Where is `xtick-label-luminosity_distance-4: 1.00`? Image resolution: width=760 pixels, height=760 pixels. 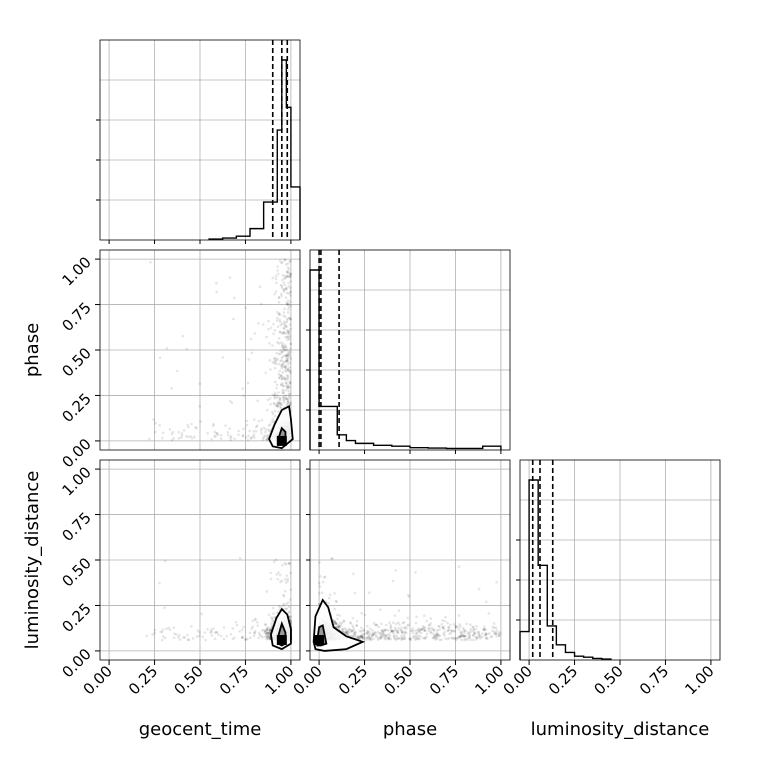 xtick-label-luminosity_distance-4: 1.00 is located at coordinates (699, 680).